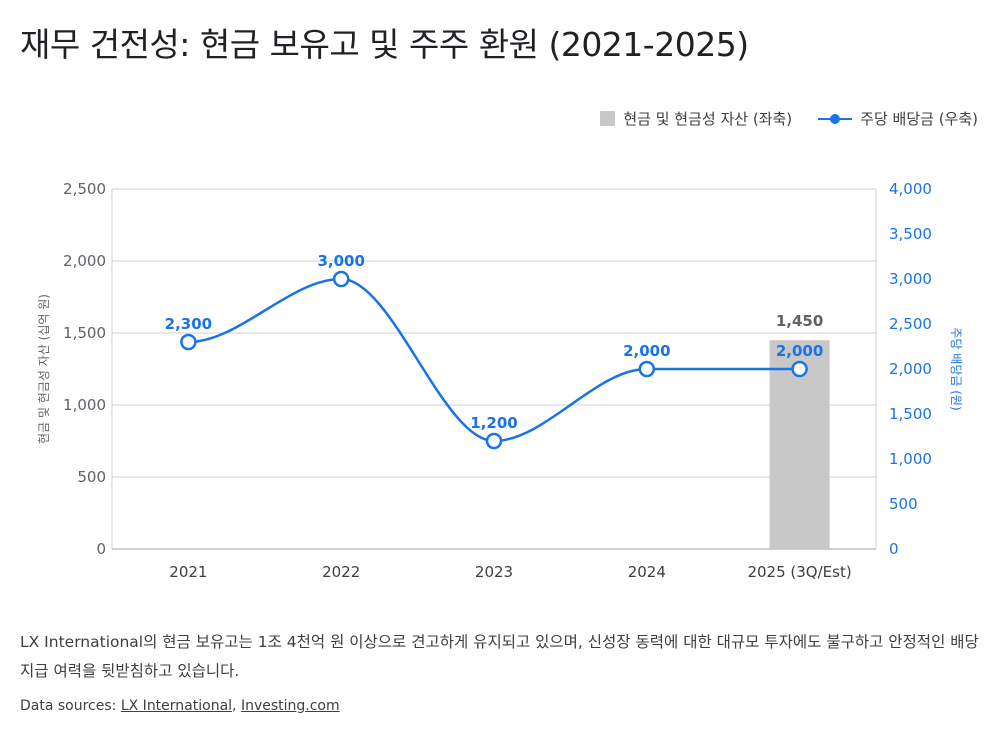  What do you see at coordinates (910, 189) in the screenshot?
I see `right-tick-label: 4,000` at bounding box center [910, 189].